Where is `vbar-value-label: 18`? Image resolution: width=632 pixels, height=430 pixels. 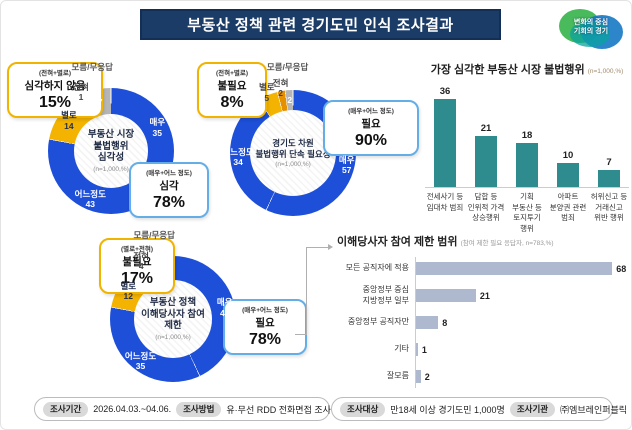
vbar-value-label: 18 is located at coordinates (527, 135).